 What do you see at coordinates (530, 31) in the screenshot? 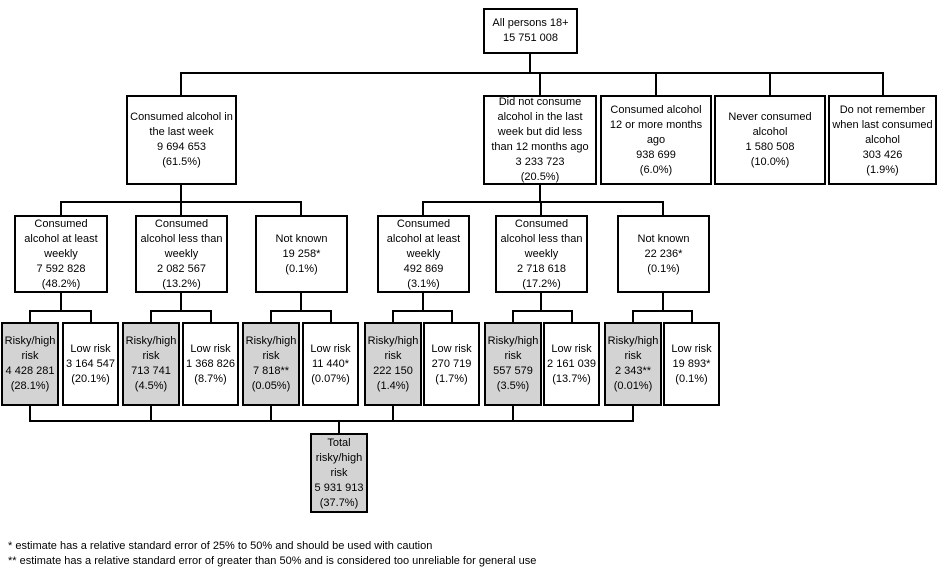
I see `node-all-persons-18plus: All persons 18+ 15 751 008` at bounding box center [530, 31].